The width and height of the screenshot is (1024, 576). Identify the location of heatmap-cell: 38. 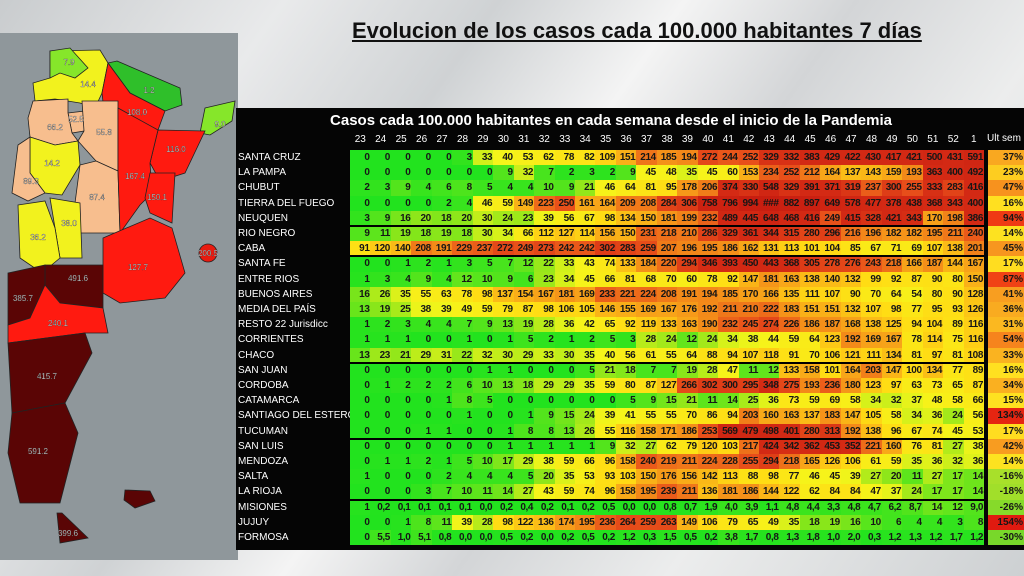
(421, 310).